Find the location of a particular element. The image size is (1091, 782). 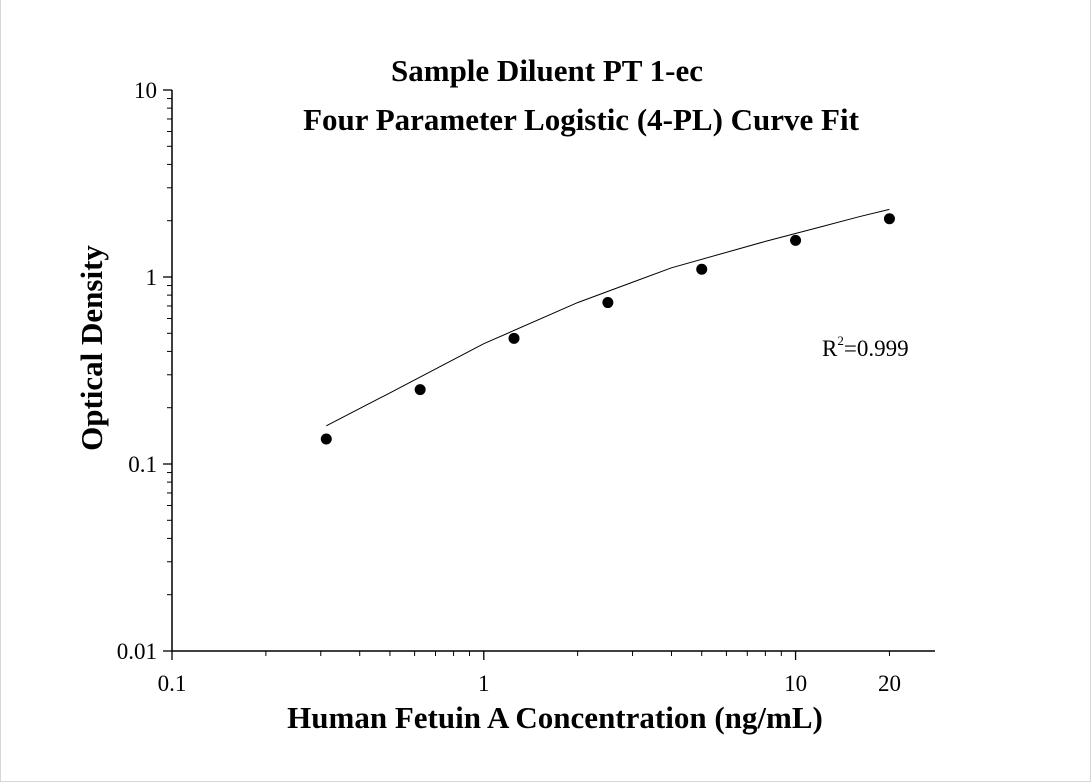

fit-curve is located at coordinates (608, 317).